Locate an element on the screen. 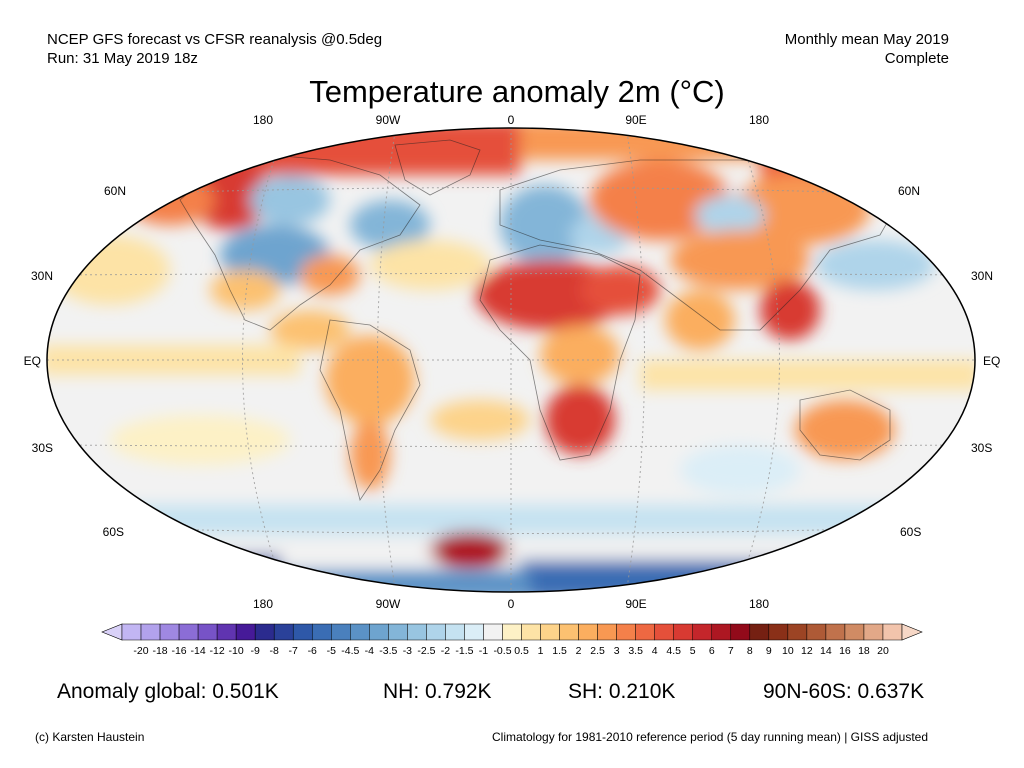  stat-sh: SH: 0.210K is located at coordinates (622, 691).